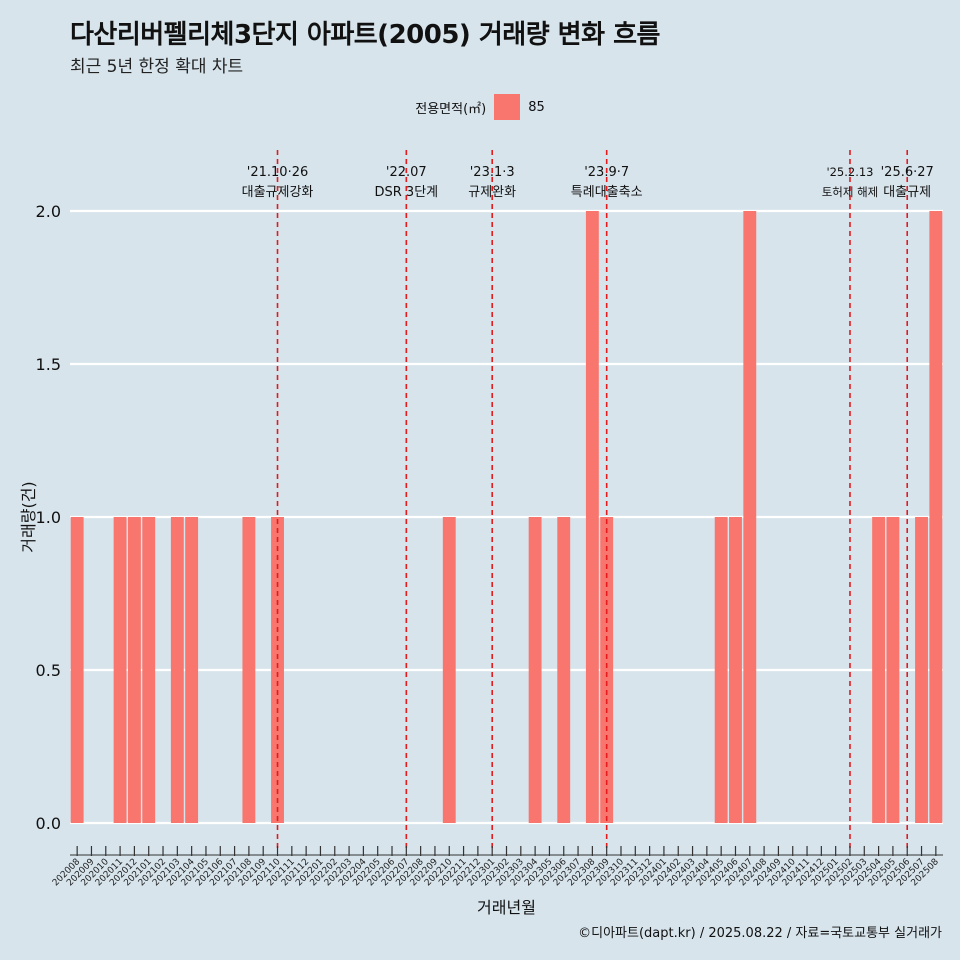 The image size is (960, 960). I want to click on event-date-label: '23.9·7, so click(606, 172).